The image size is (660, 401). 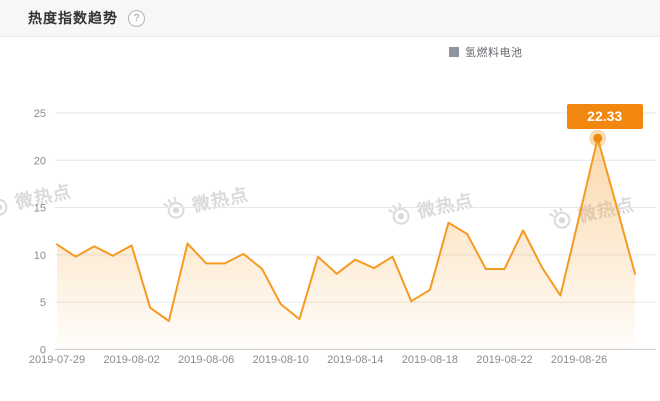 What do you see at coordinates (454, 52) in the screenshot?
I see `legend-marker-icon` at bounding box center [454, 52].